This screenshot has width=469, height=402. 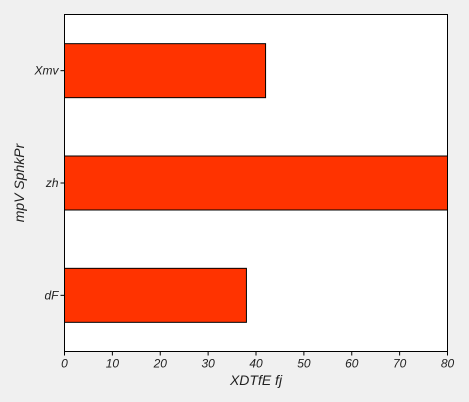 I want to click on bar-Xmv, so click(x=165, y=71).